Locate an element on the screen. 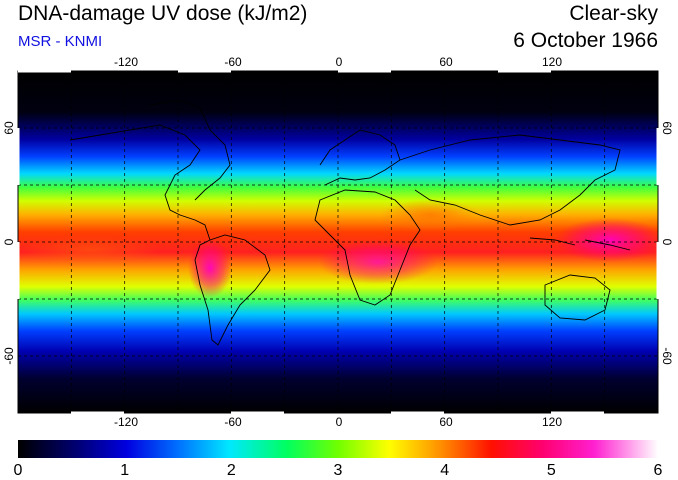  coastline-europe is located at coordinates (360, 157).